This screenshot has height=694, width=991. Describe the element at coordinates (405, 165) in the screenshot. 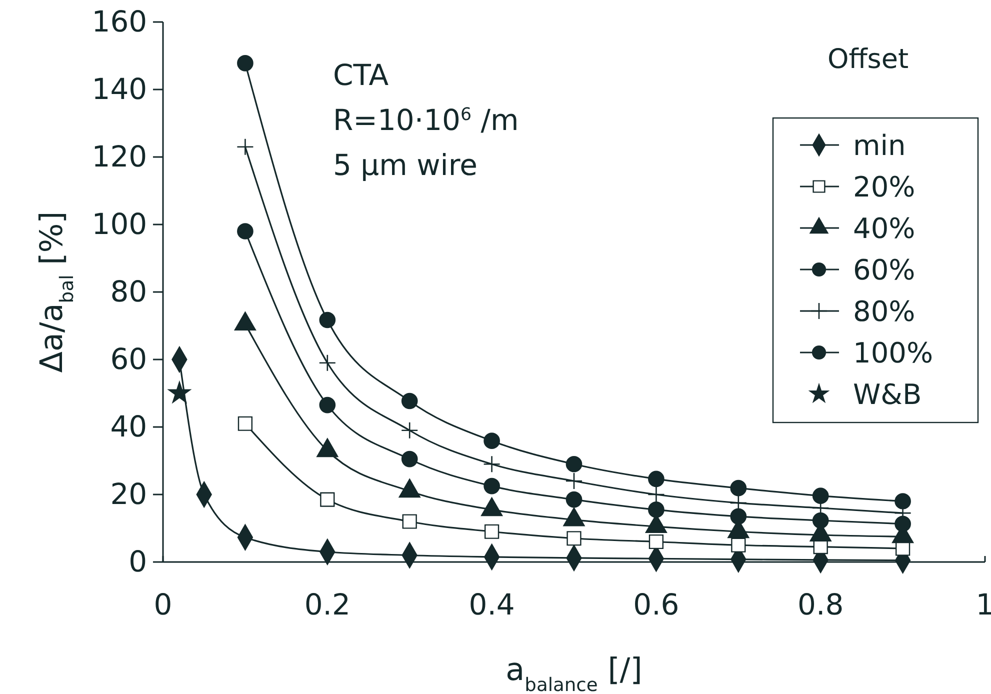

I see `annotation: 5 µm wire` at that location.